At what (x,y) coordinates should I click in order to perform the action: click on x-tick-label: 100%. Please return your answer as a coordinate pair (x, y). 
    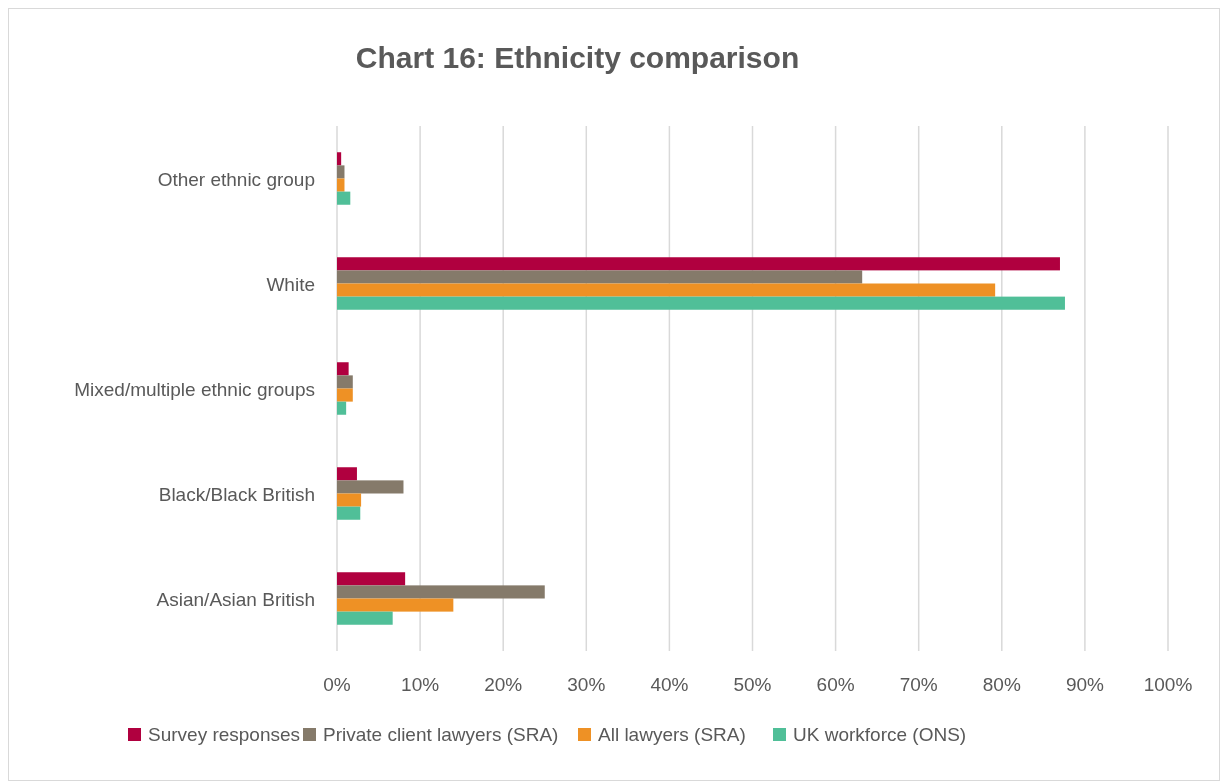
    Looking at the image, I should click on (1168, 684).